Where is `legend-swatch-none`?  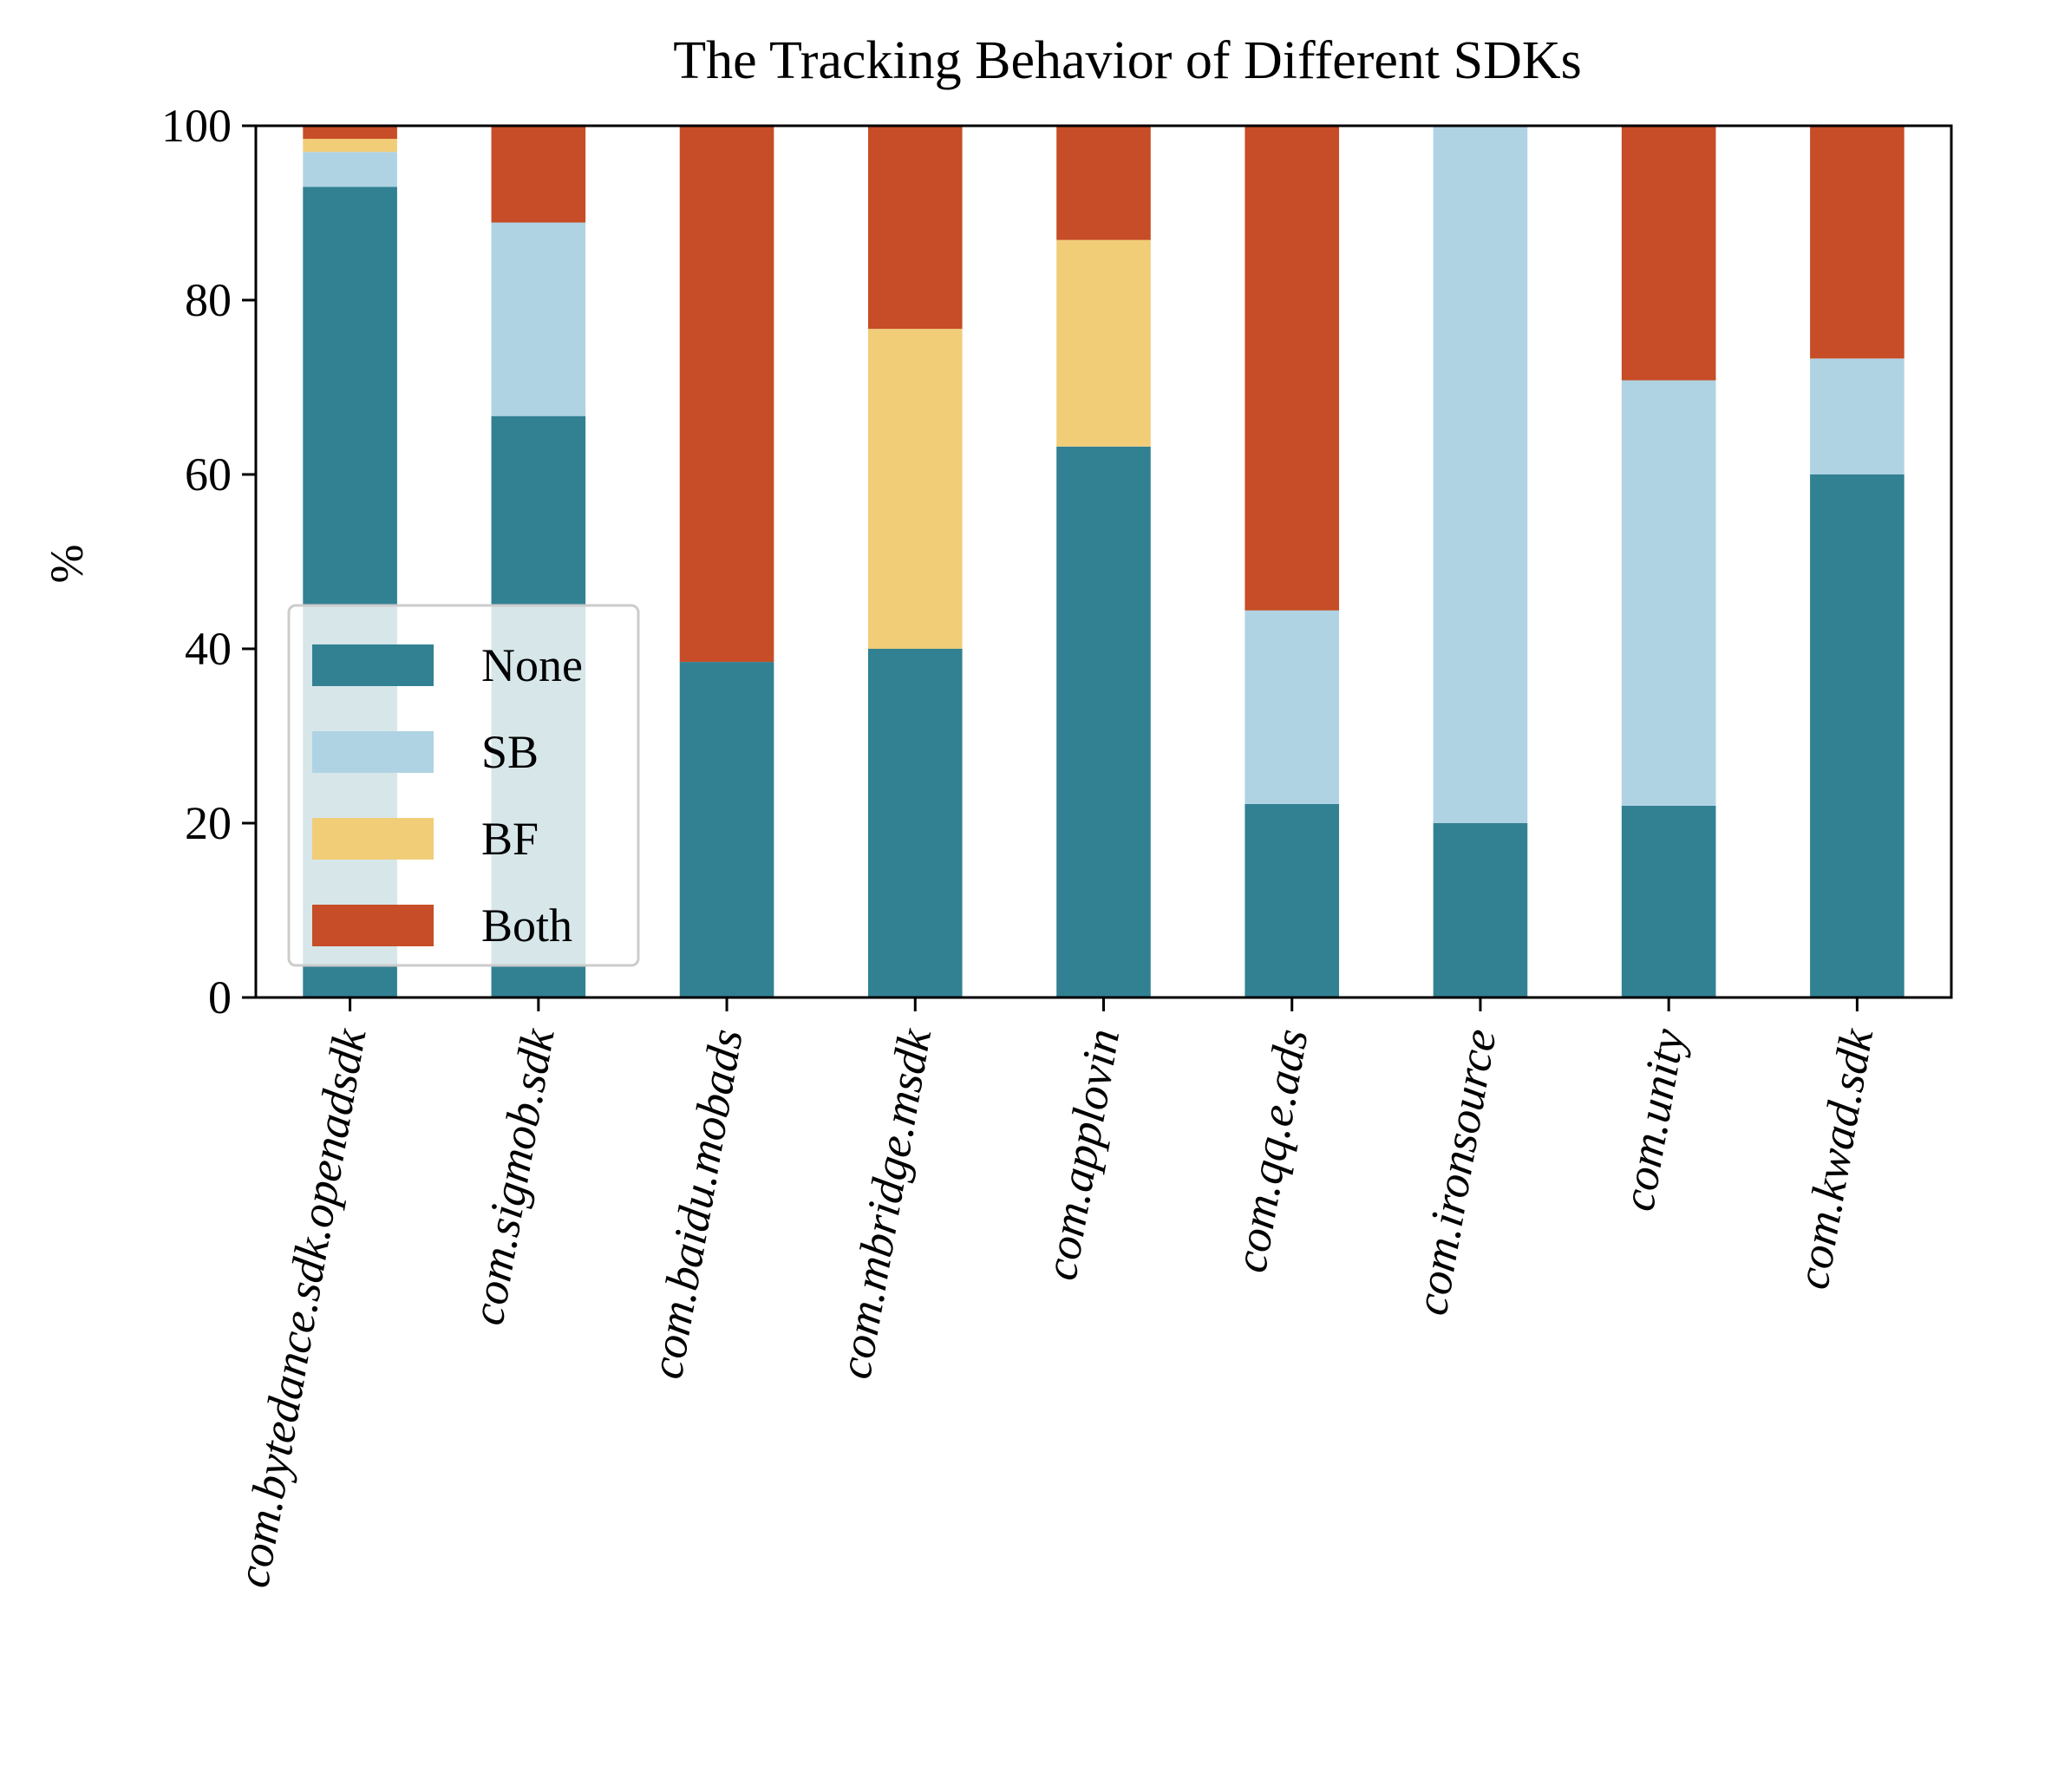
legend-swatch-none is located at coordinates (373, 665).